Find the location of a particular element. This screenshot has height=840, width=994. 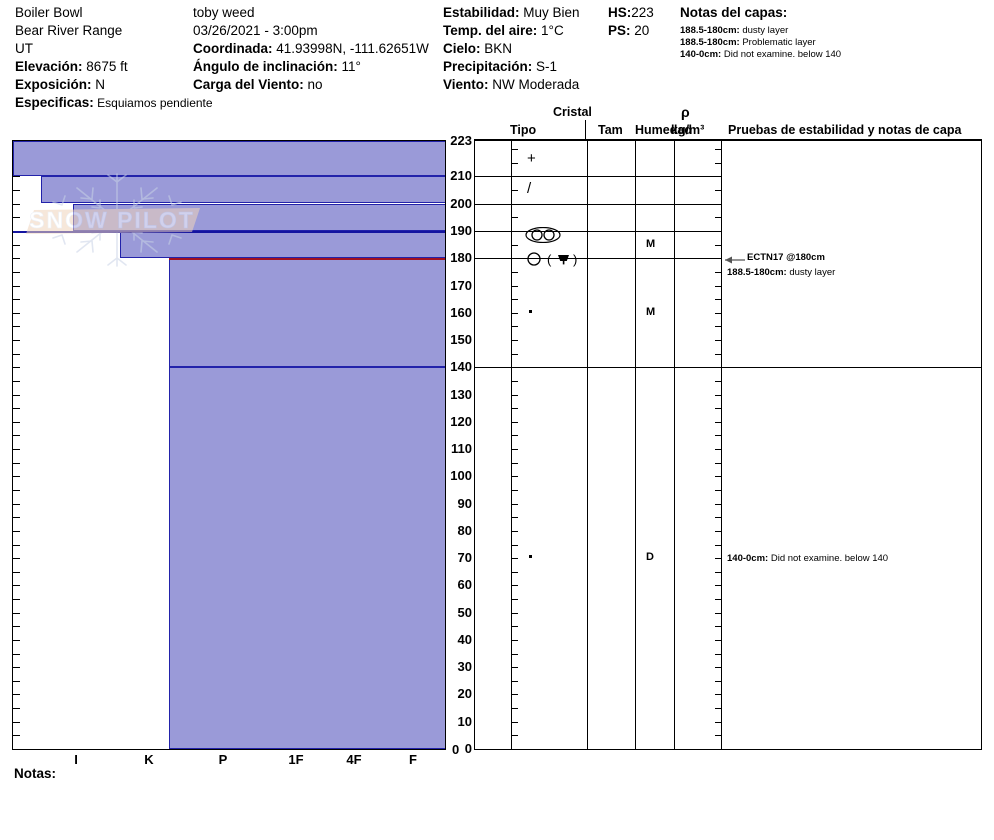

pit-datetime: 03/26/2021 - 3:00pm is located at coordinates (255, 30).